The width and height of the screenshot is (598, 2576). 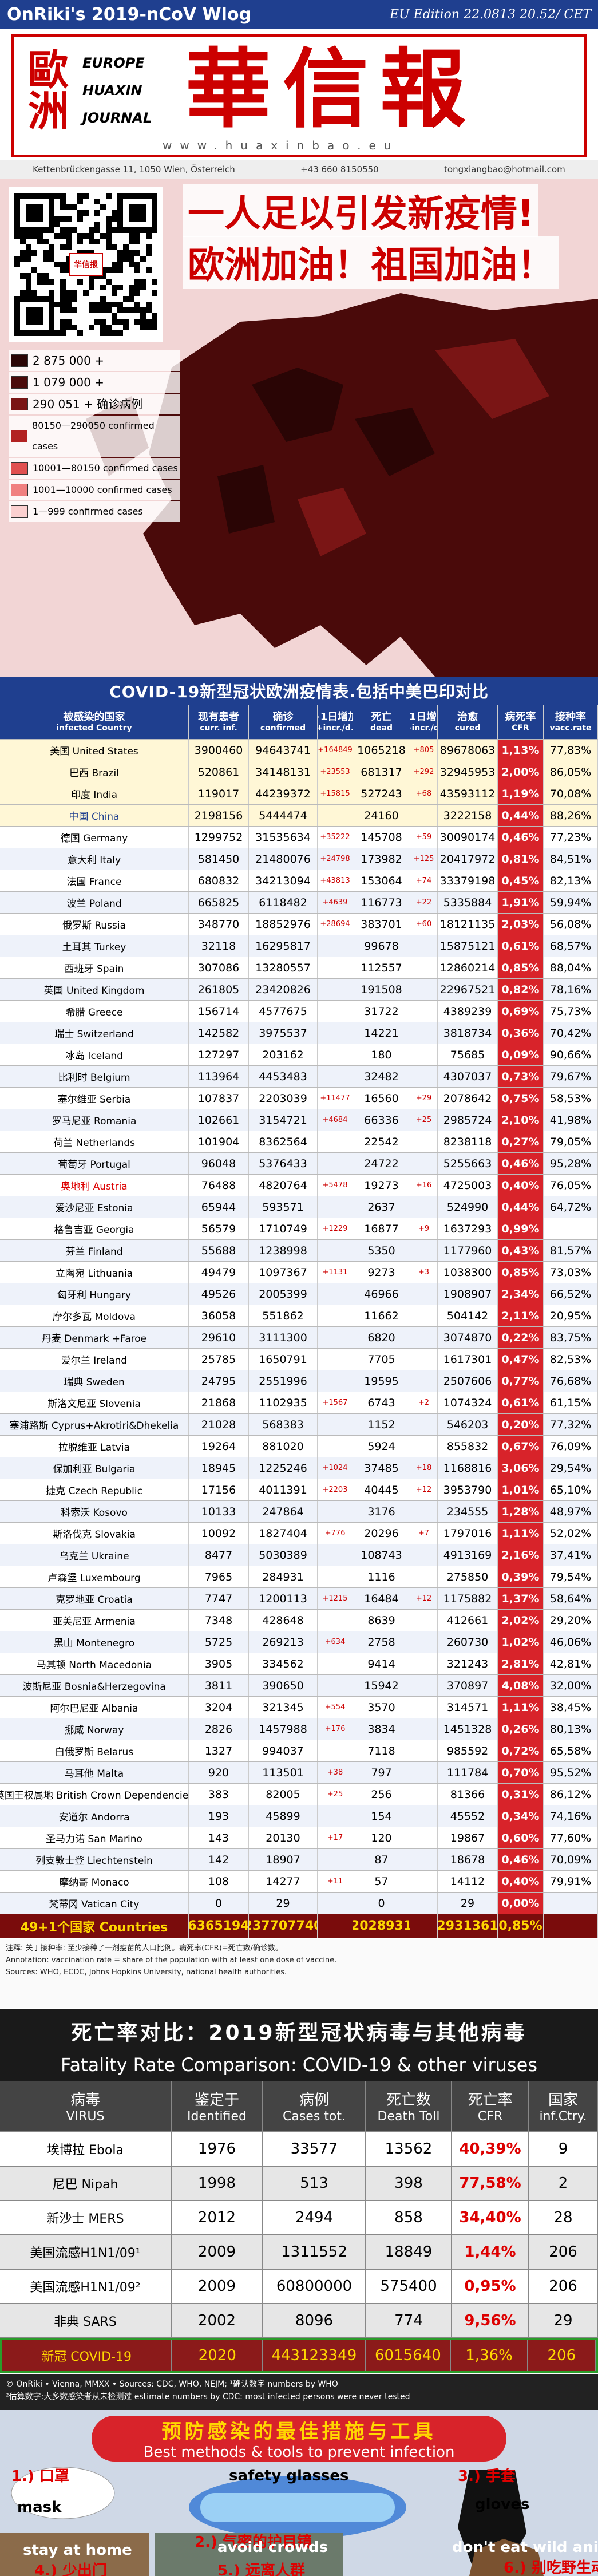 I want to click on dead: 5350, so click(x=382, y=1250).